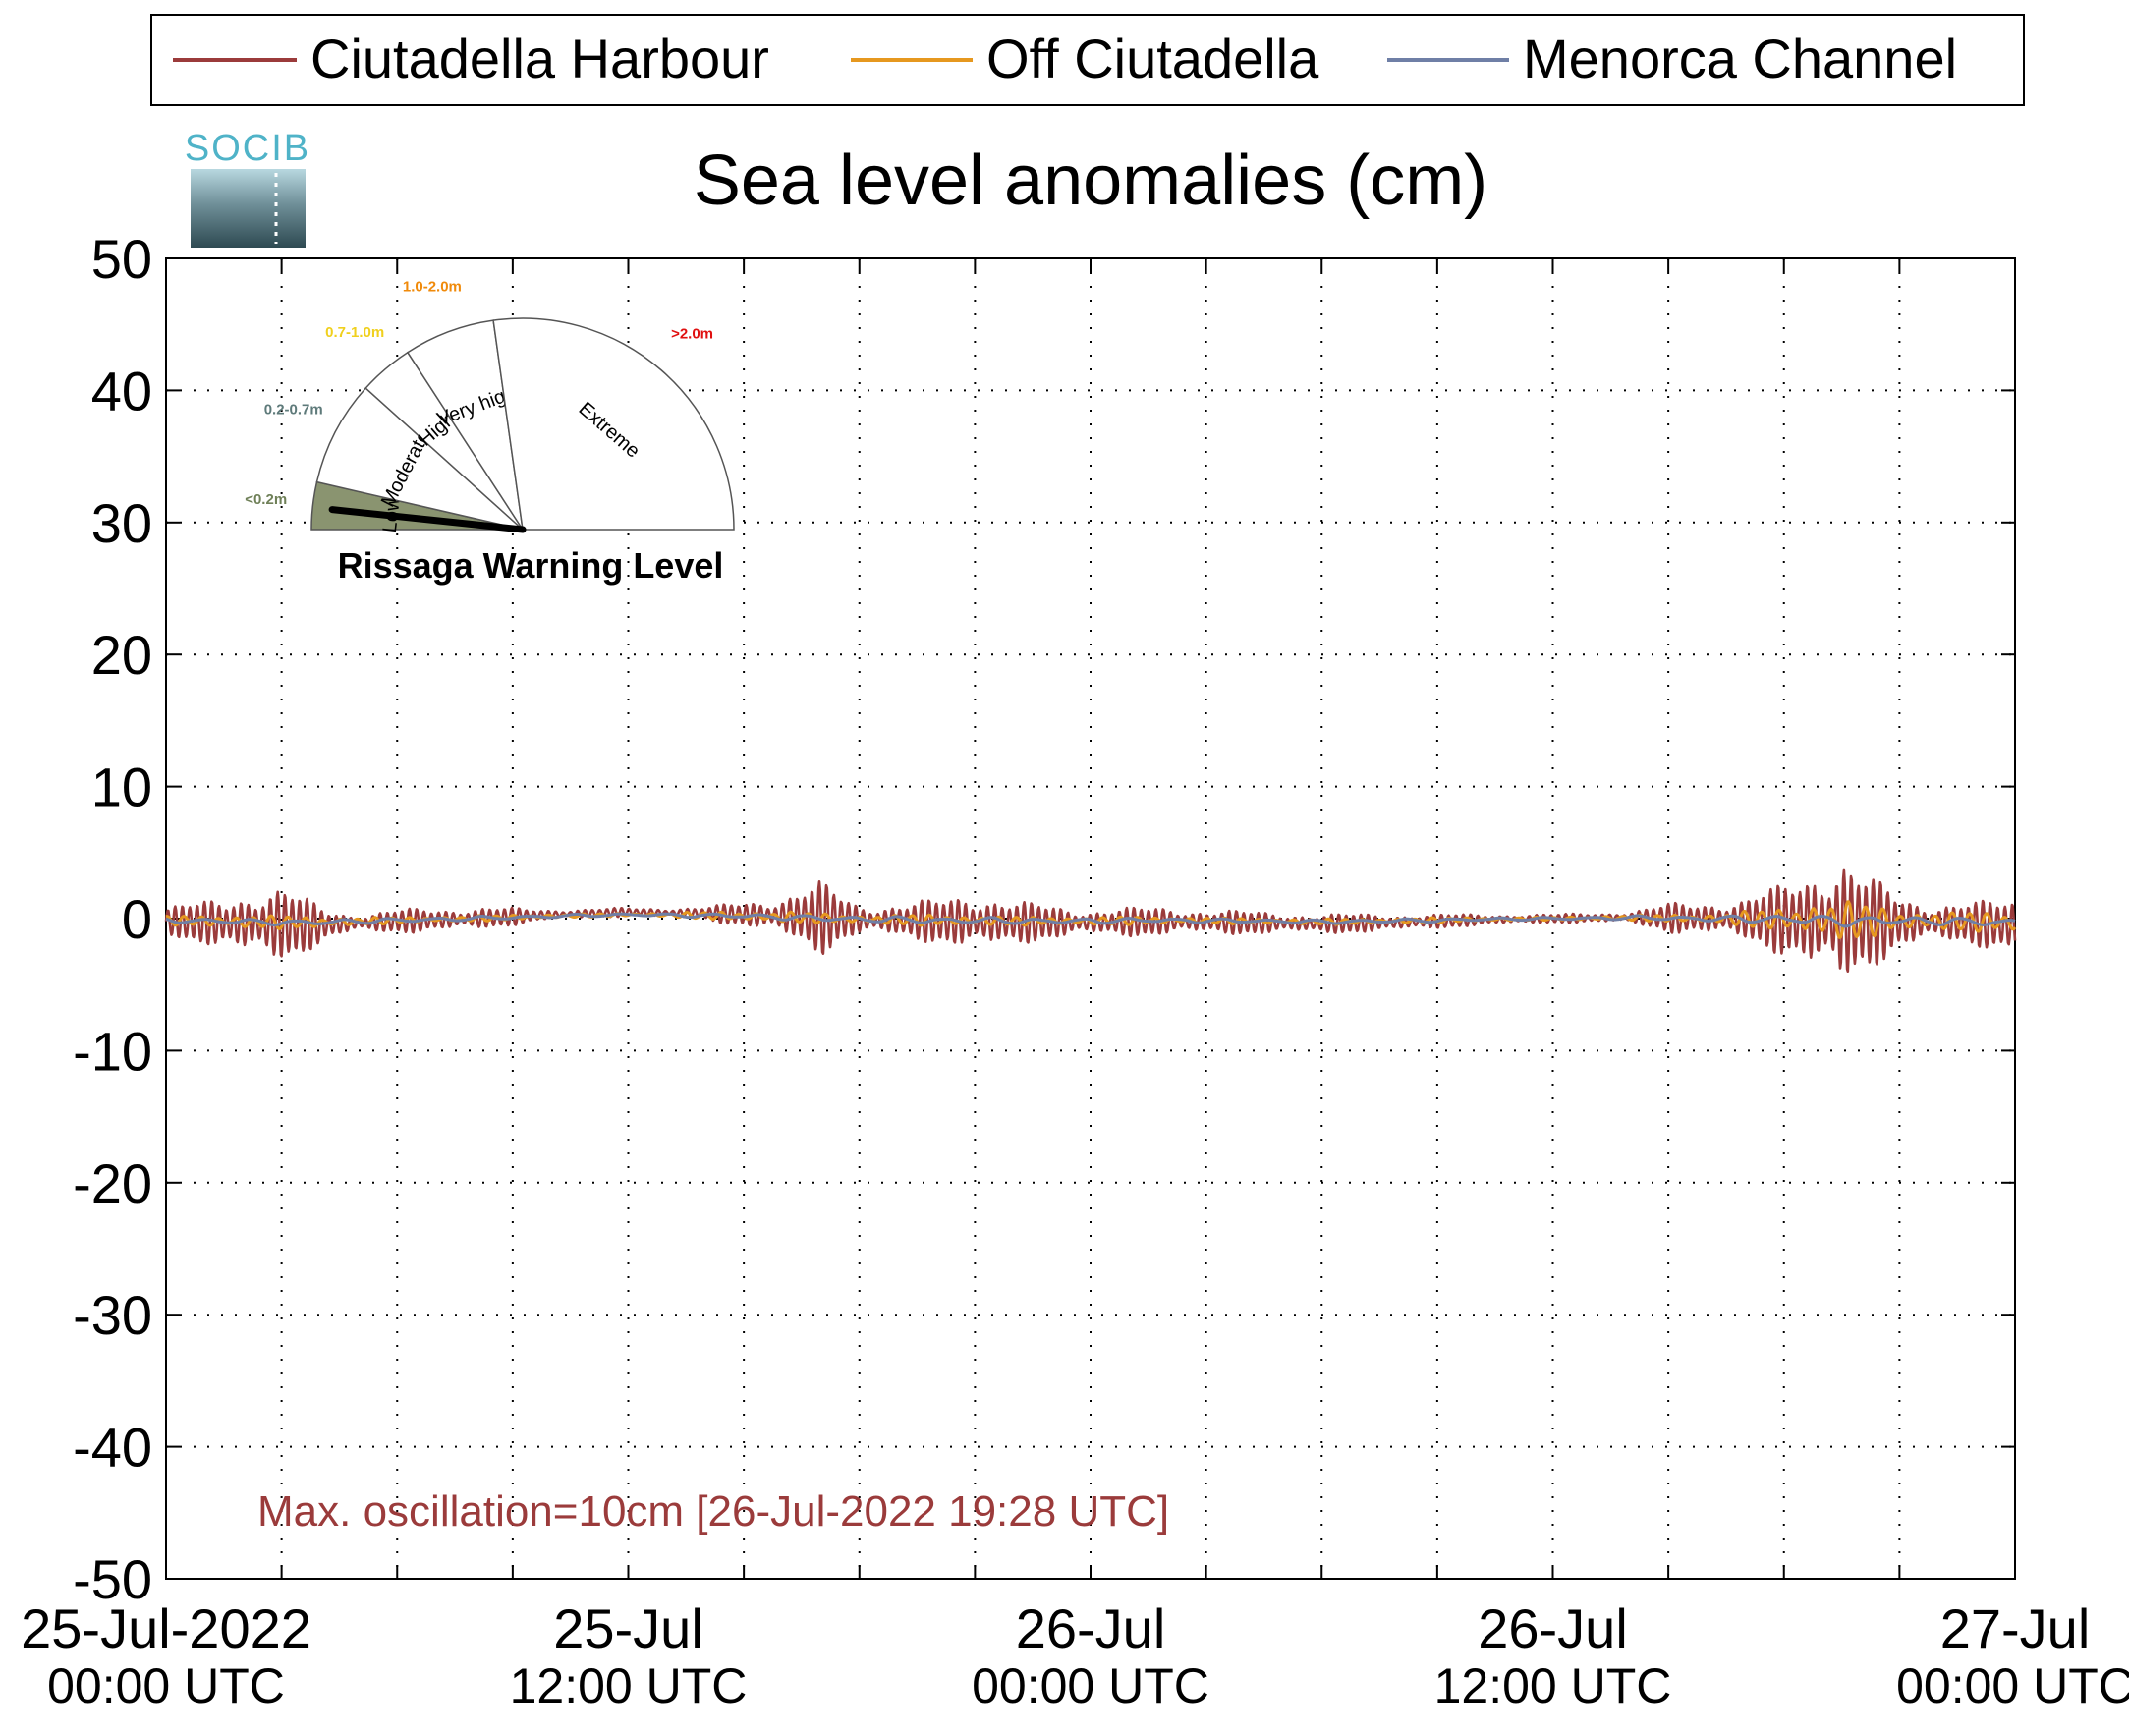  Describe the element at coordinates (113, 1183) in the screenshot. I see `y-tick-label: -20` at that location.